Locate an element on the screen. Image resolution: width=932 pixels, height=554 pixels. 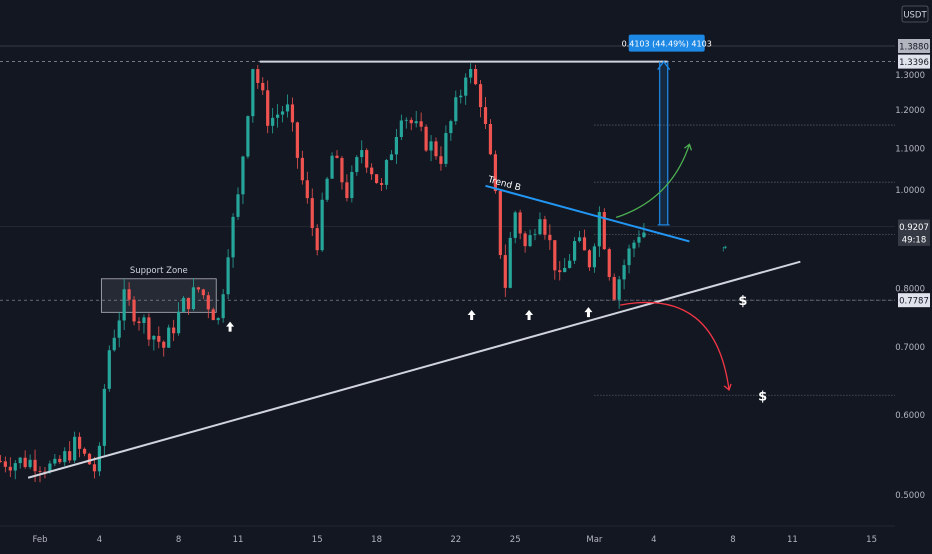
price-label: 0.9207 is located at coordinates (914, 228).